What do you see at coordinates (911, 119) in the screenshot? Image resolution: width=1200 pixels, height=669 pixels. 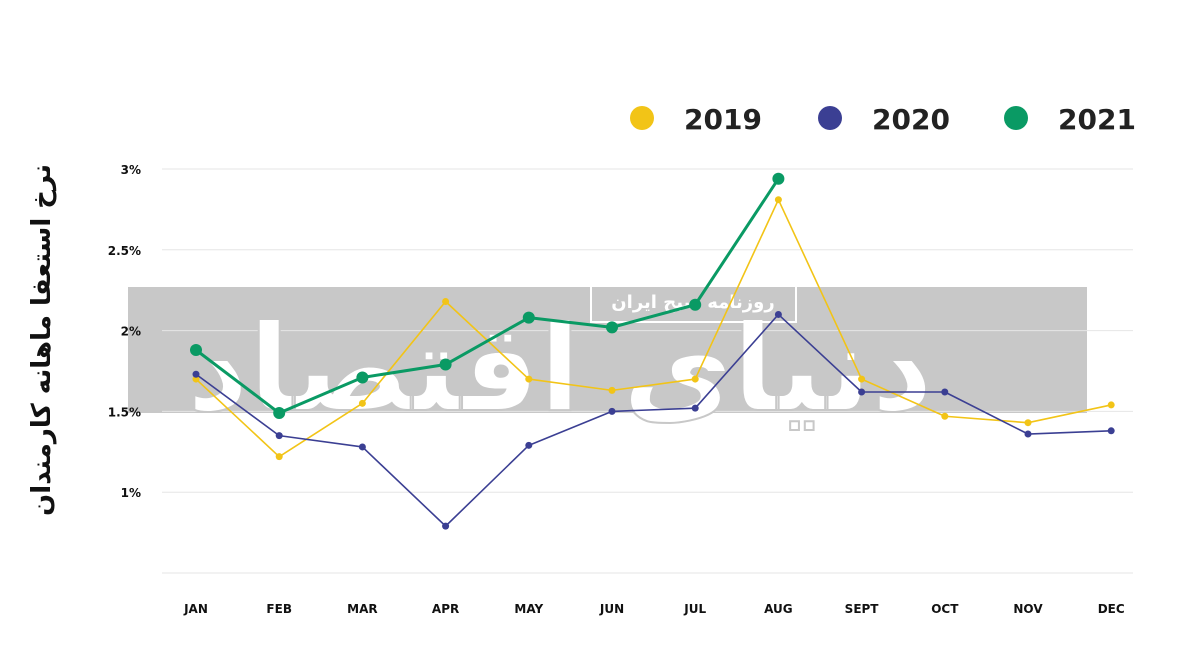 I see `legend-label: 2020` at bounding box center [911, 119].